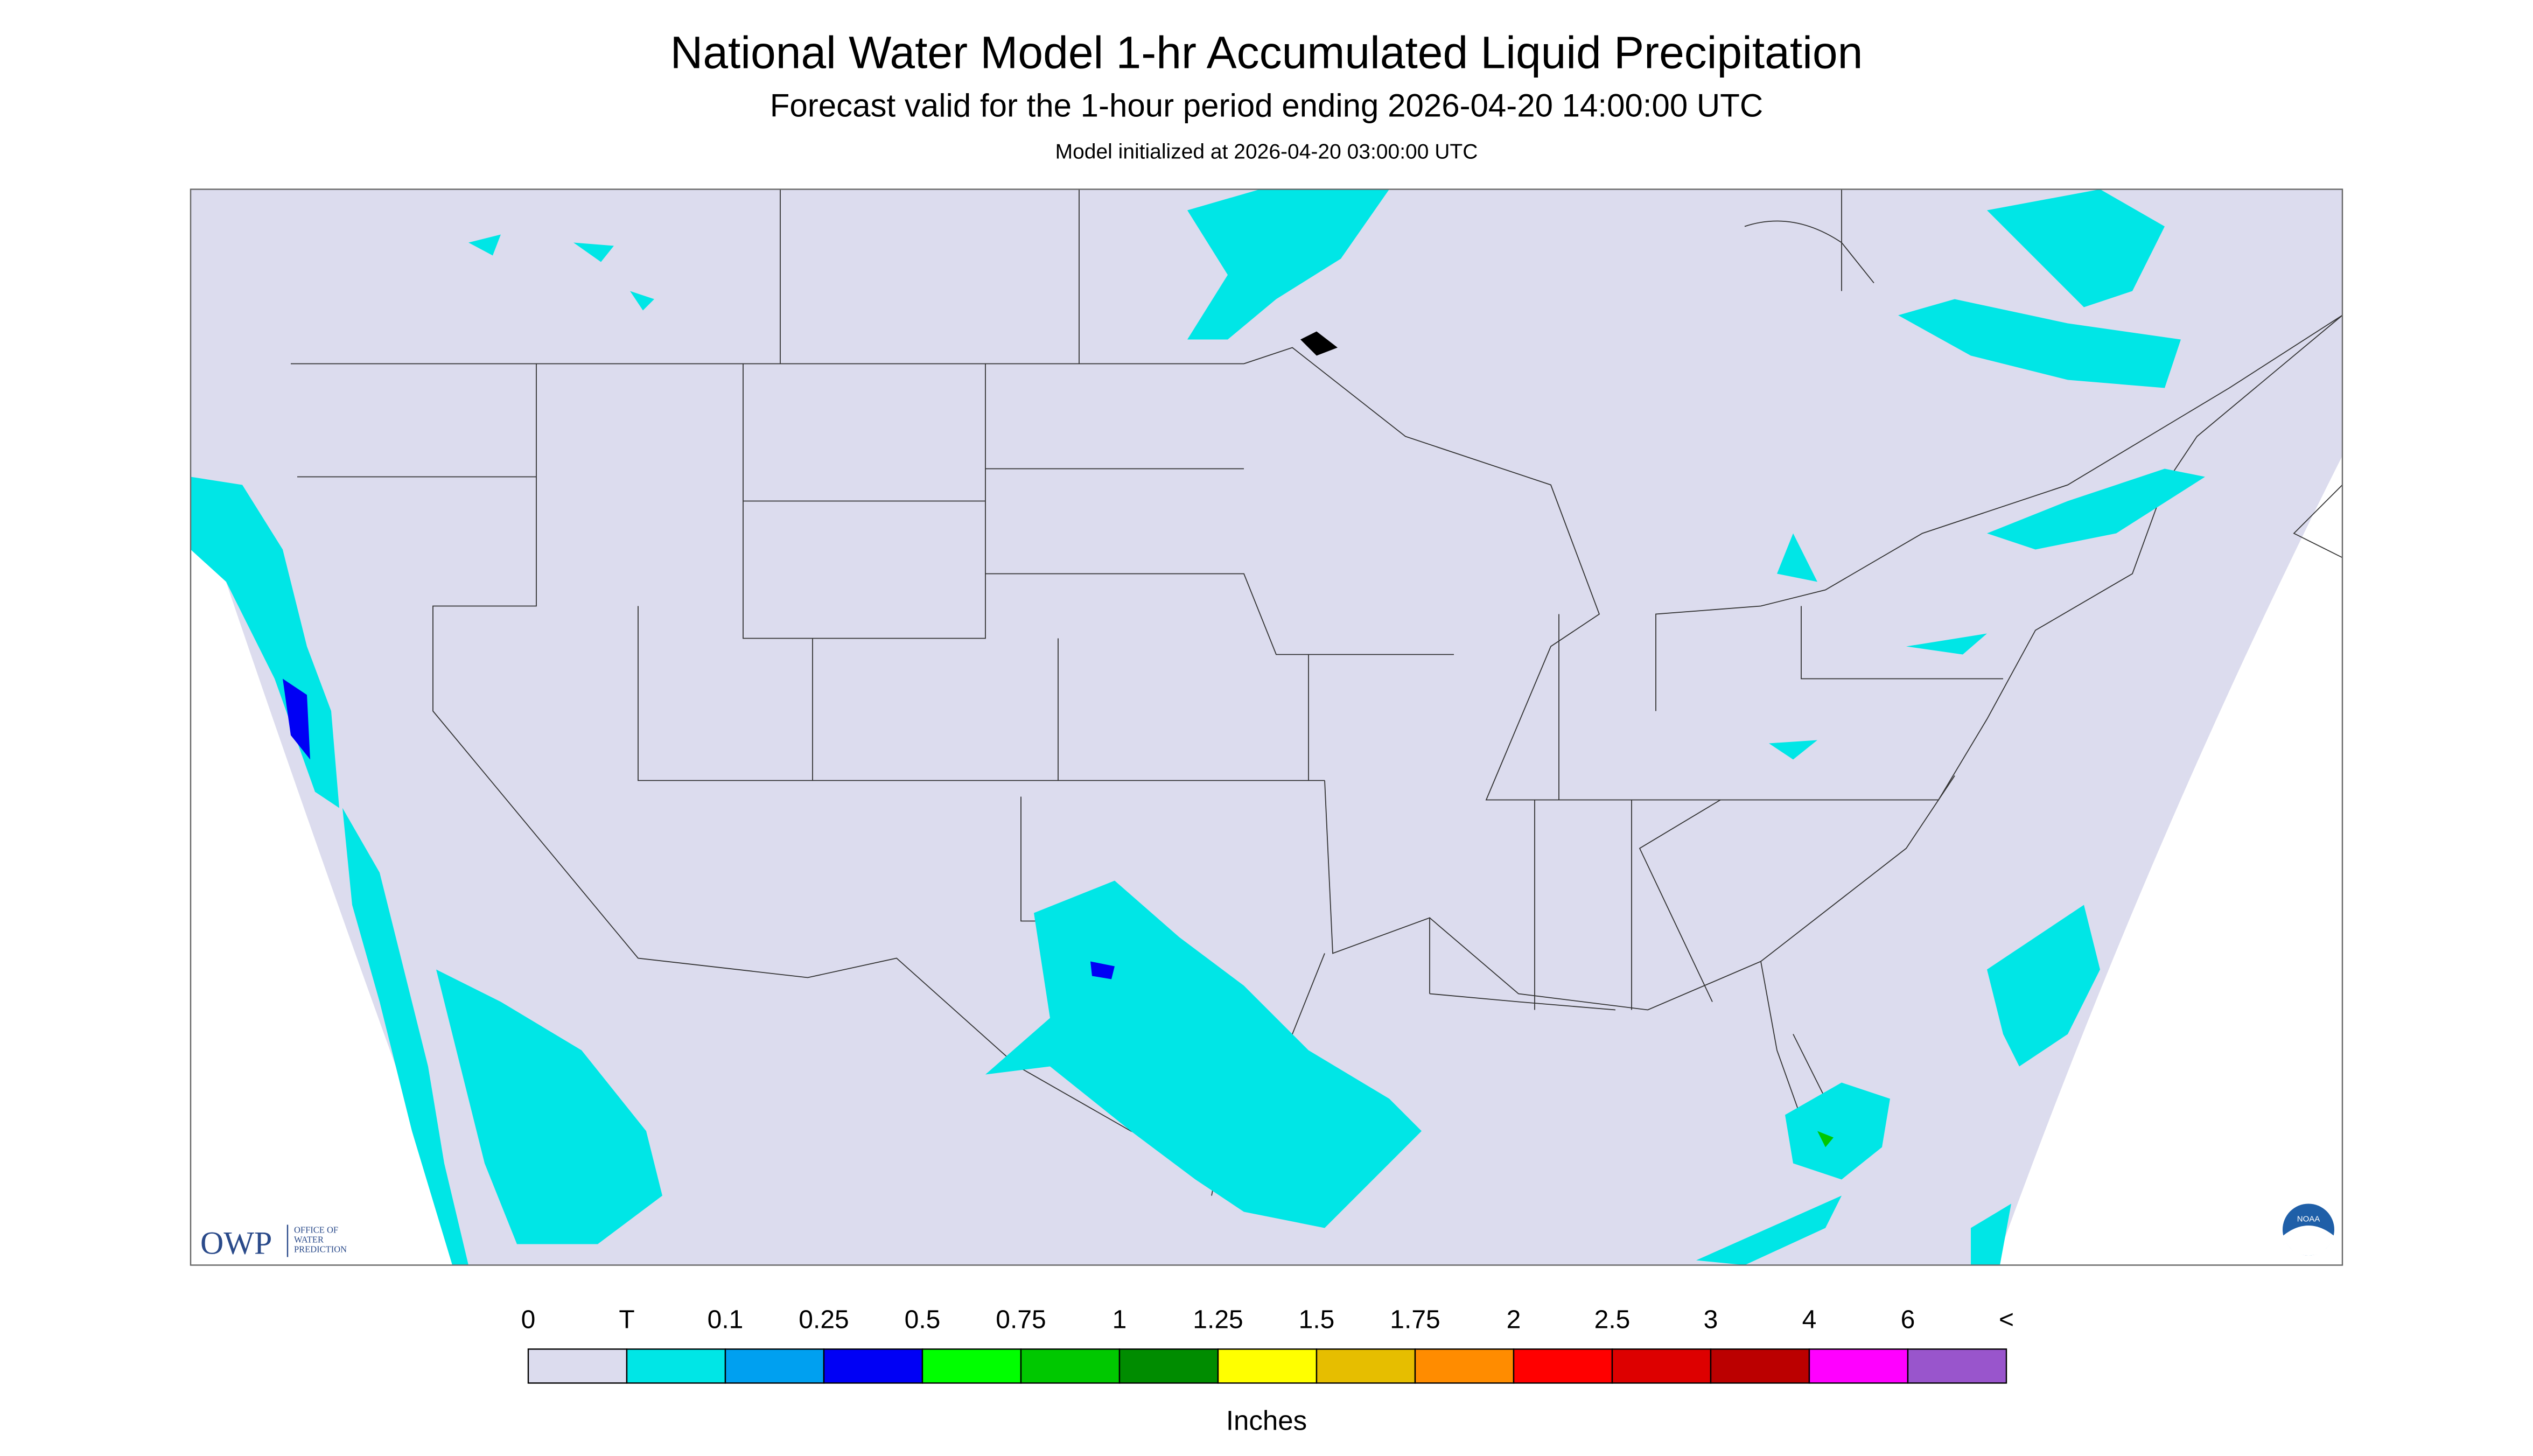 This screenshot has height=1456, width=2533. What do you see at coordinates (2308, 1219) in the screenshot?
I see `noaa-text: NOAA` at bounding box center [2308, 1219].